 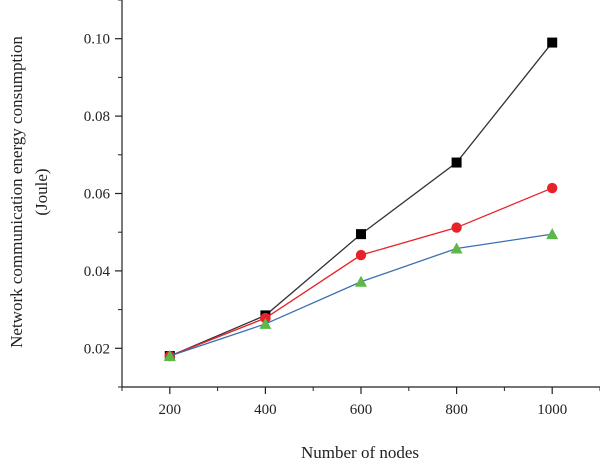 I want to click on y-tick-label: 0.04, so click(x=97, y=272).